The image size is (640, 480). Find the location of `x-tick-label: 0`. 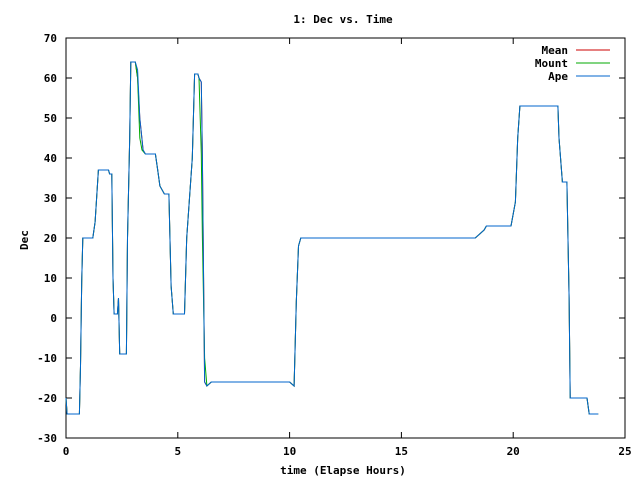

x-tick-label: 0 is located at coordinates (66, 451).